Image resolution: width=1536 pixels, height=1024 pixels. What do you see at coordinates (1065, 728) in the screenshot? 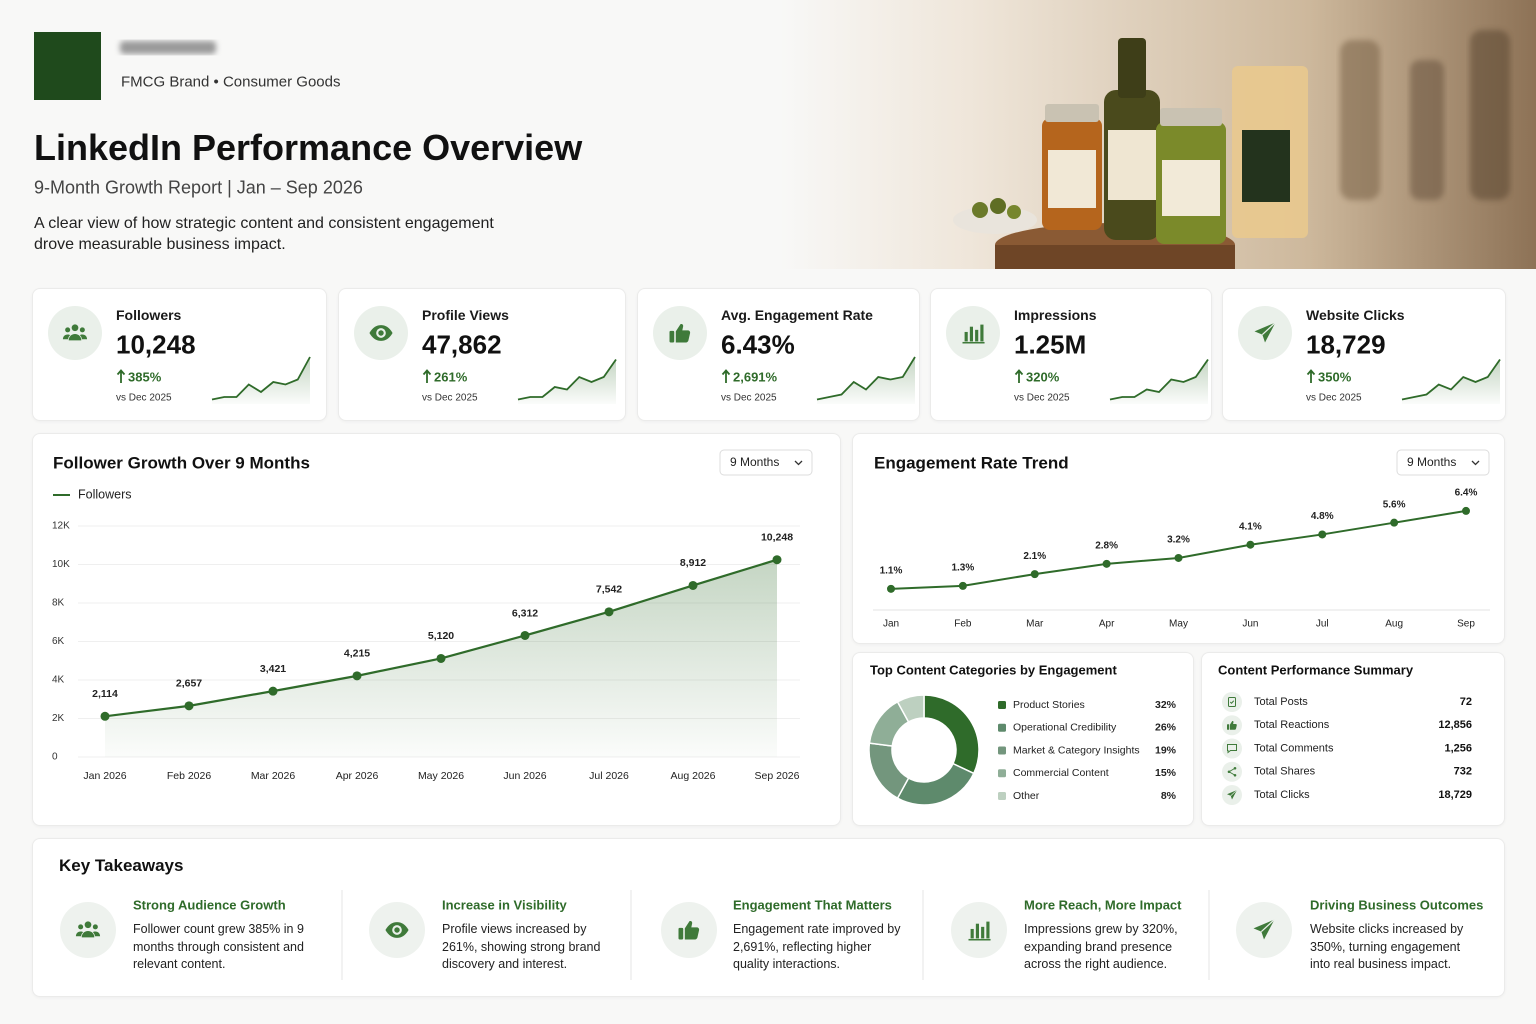
I see `legend-label: Operational Credibility` at bounding box center [1065, 728].